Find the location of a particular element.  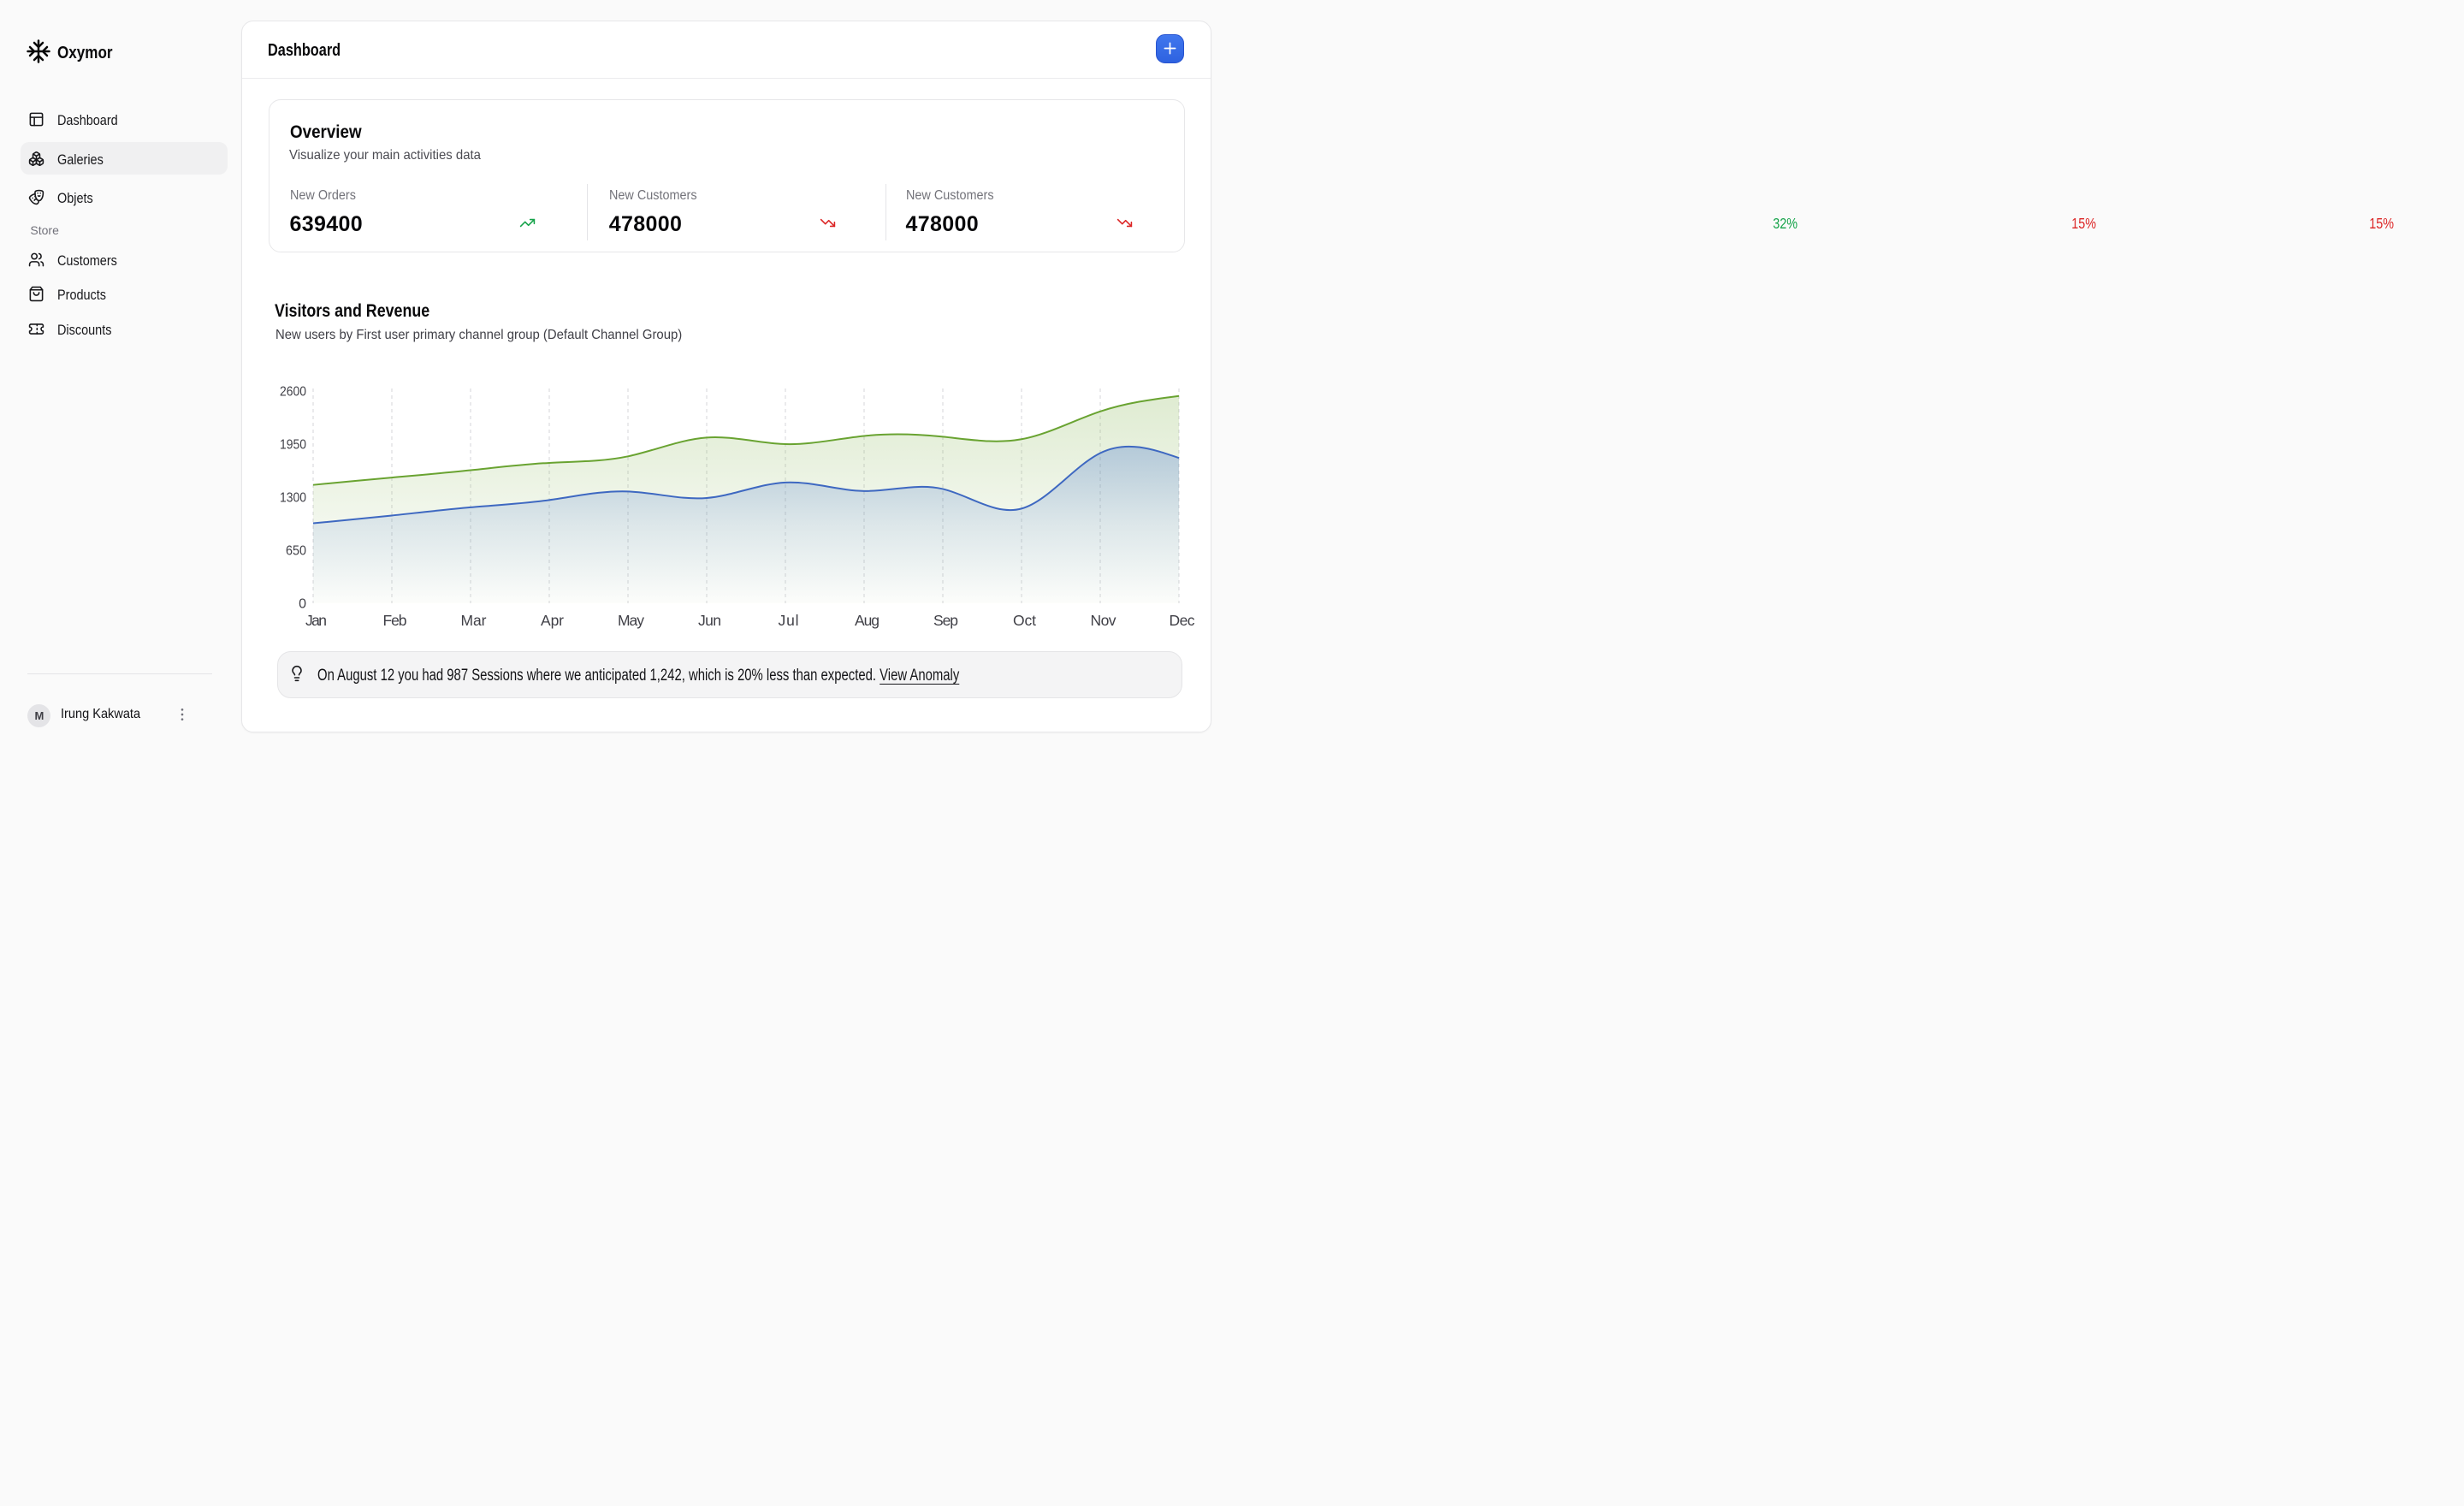

svg-text: 1300 is located at coordinates (293, 499).